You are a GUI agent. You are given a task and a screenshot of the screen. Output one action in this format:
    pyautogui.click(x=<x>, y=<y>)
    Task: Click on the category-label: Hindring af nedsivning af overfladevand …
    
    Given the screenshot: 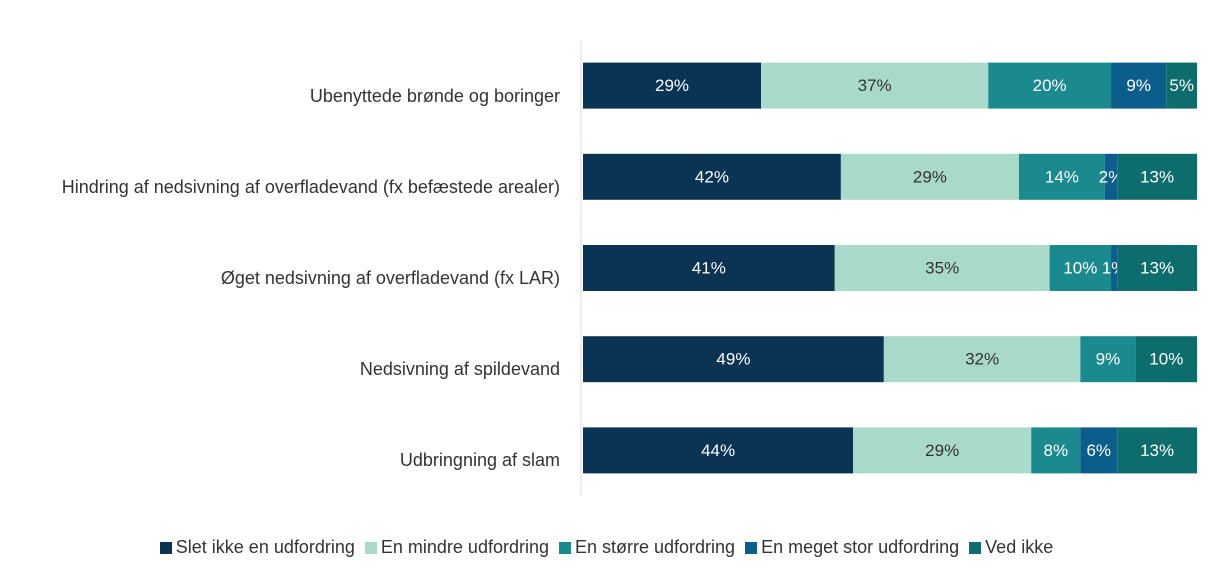 What is the action you would take?
    pyautogui.click(x=310, y=186)
    